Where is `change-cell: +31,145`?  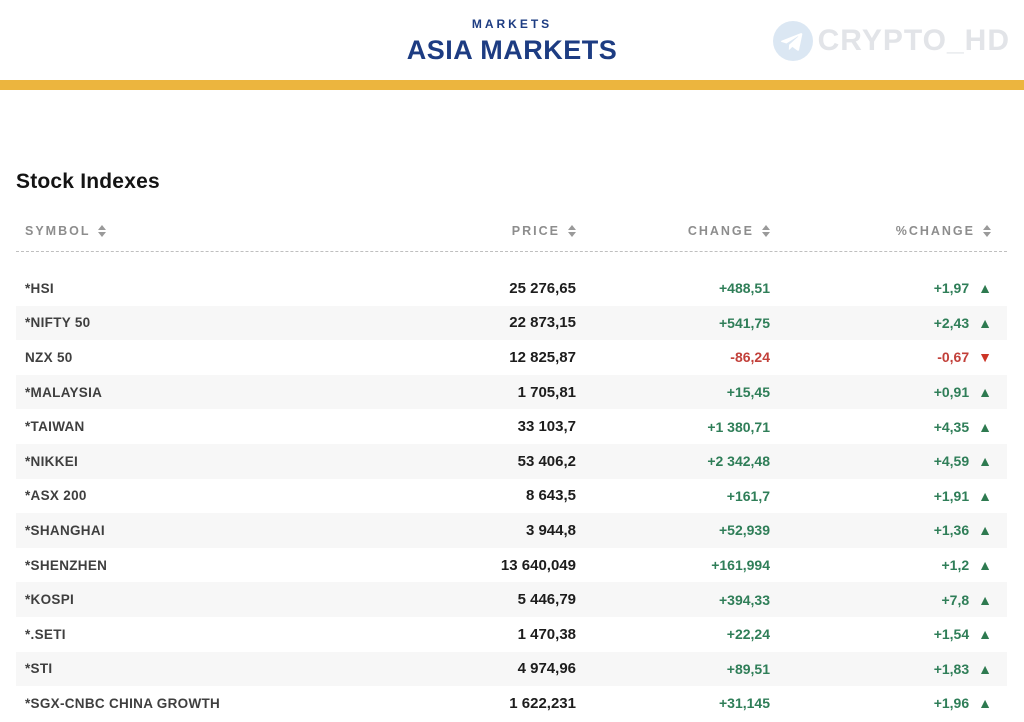 change-cell: +31,145 is located at coordinates (744, 703).